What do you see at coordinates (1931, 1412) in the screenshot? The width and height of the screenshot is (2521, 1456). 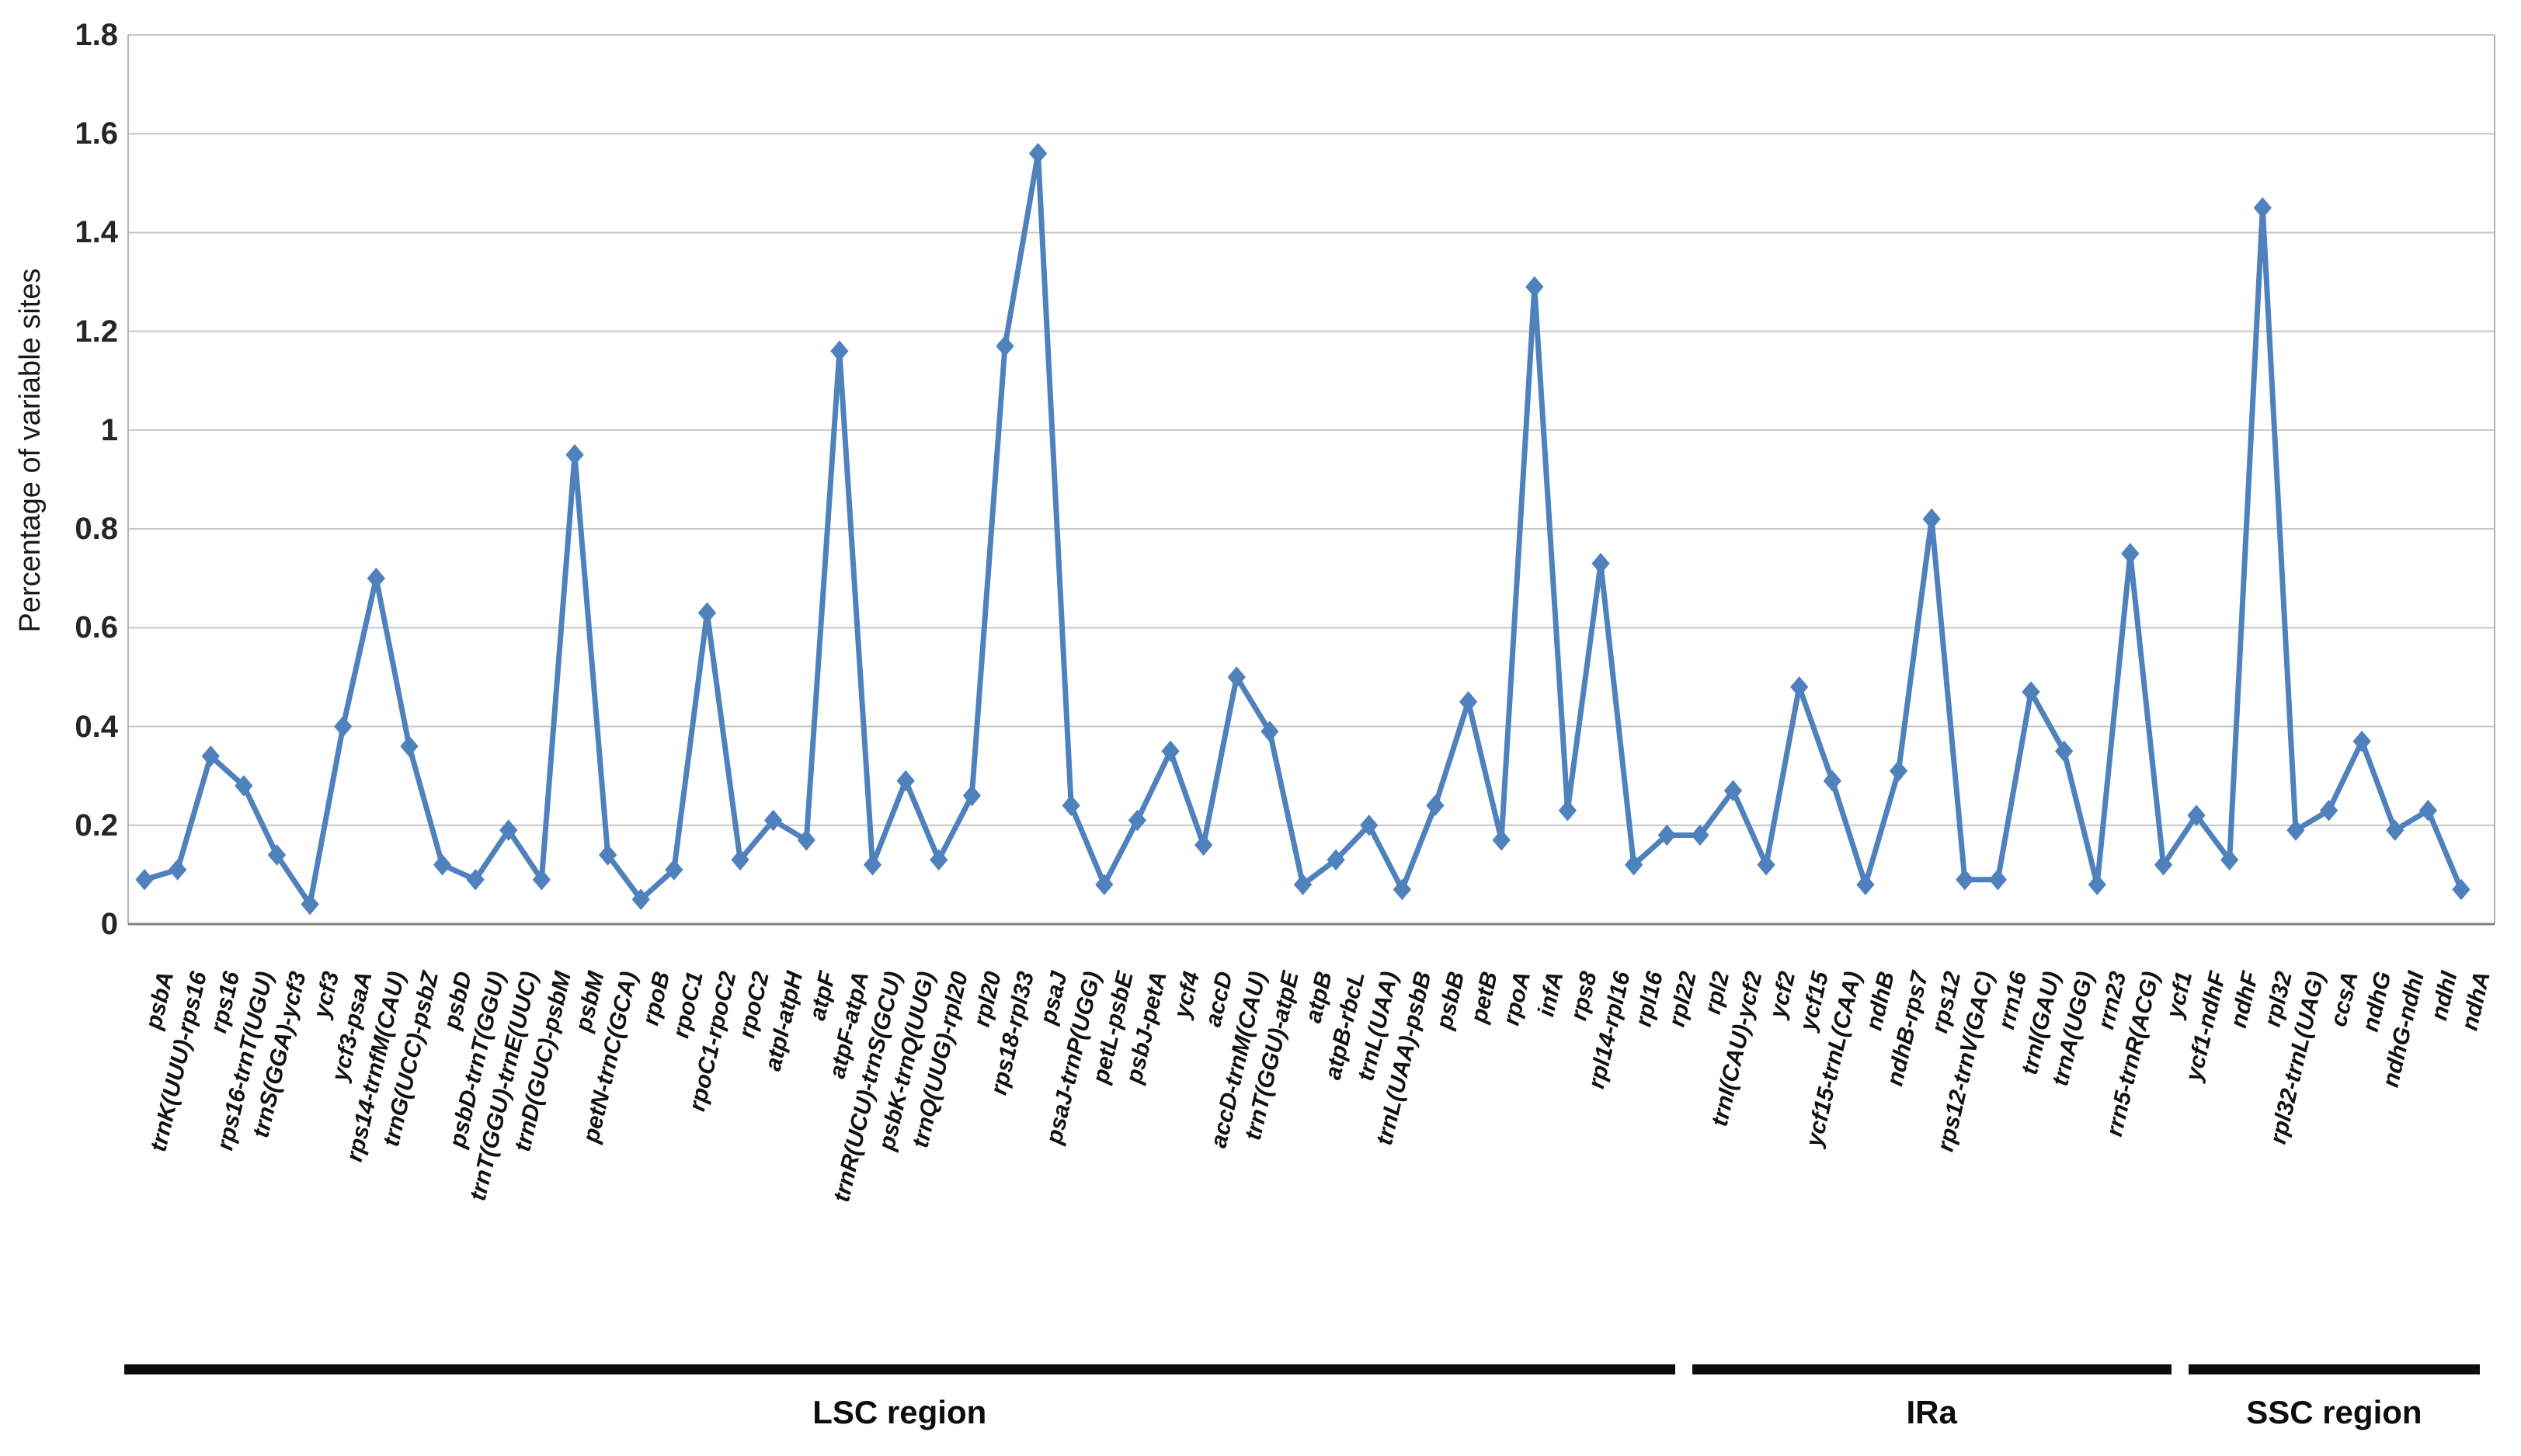 I see `region-label: IRa` at bounding box center [1931, 1412].